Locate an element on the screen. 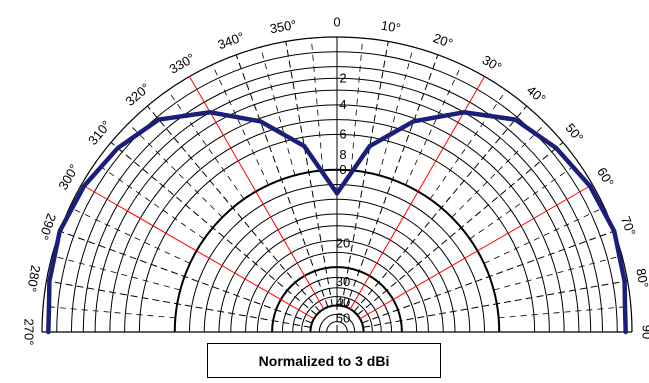  radial-tick-label: 8 is located at coordinates (342, 154).